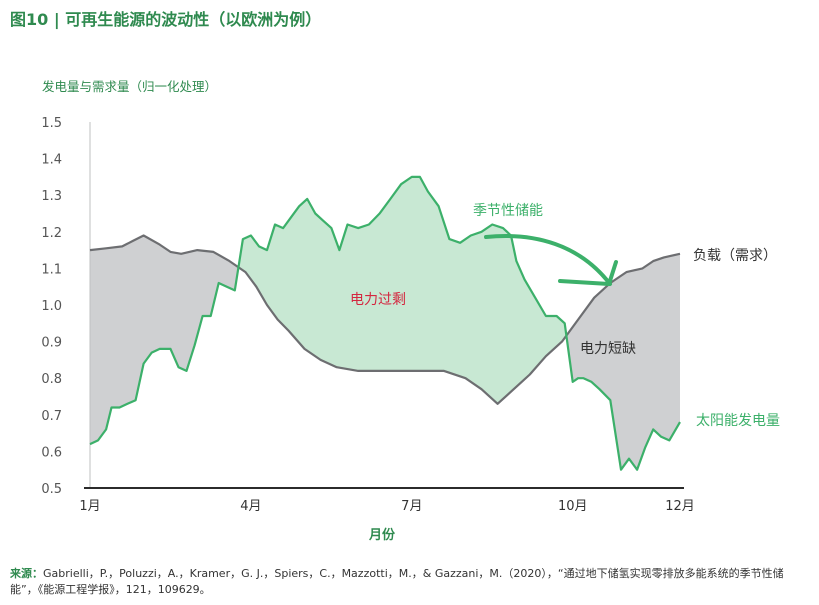  I want to click on surplus-label: 电力过剩, so click(378, 300).